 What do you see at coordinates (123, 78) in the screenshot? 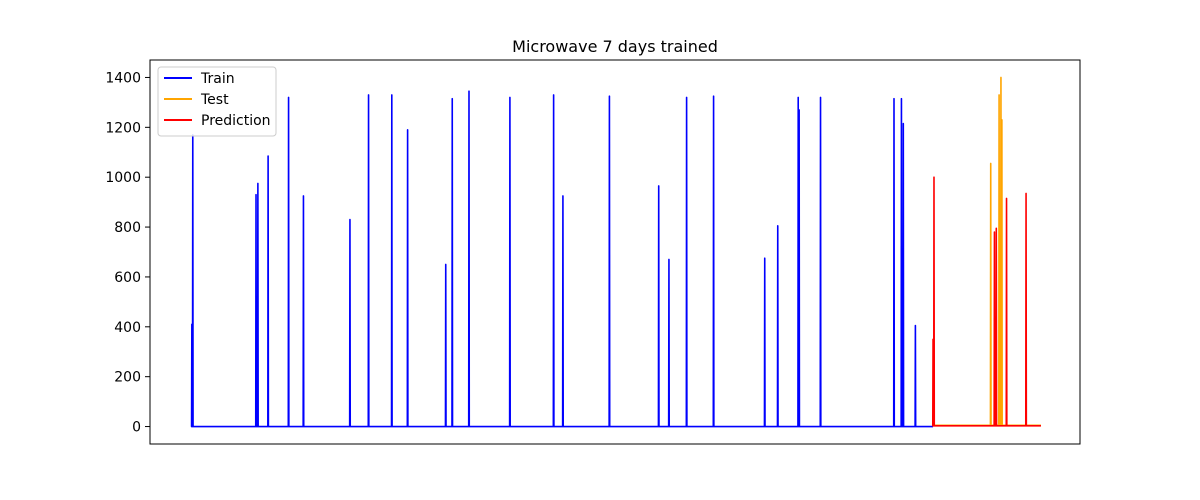
I see `y-tick-label: 1400` at bounding box center [123, 78].